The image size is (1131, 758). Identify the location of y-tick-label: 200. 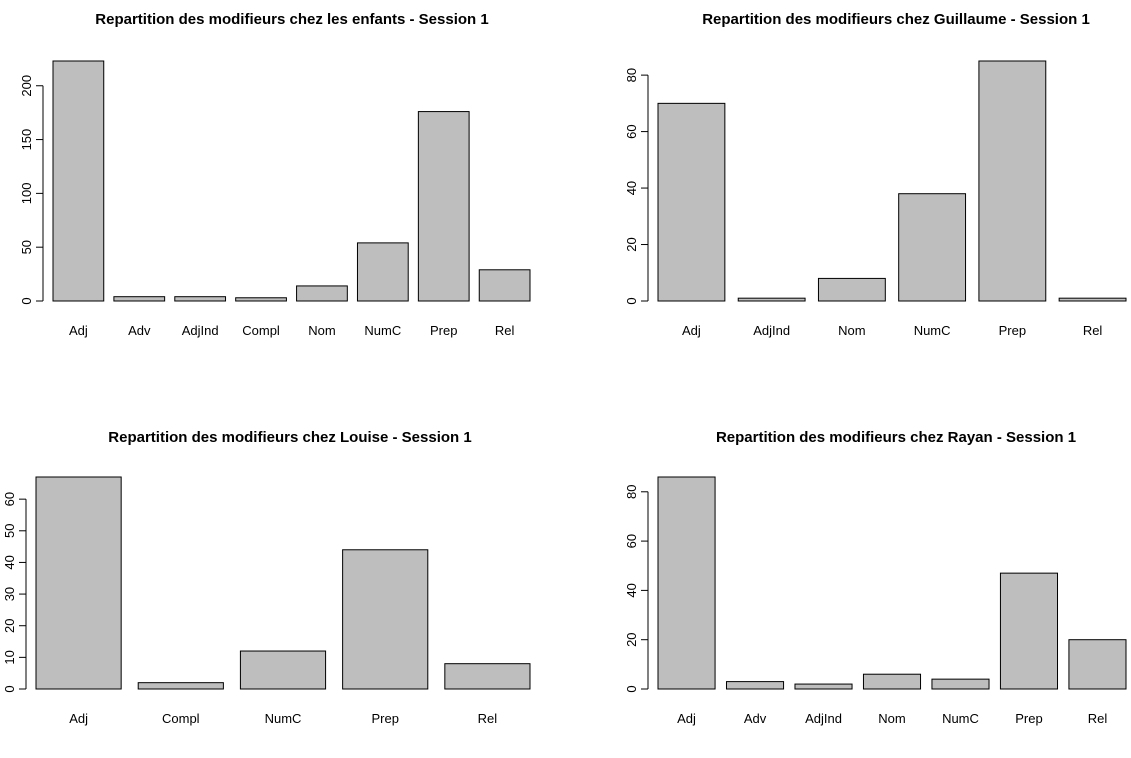
(26, 86).